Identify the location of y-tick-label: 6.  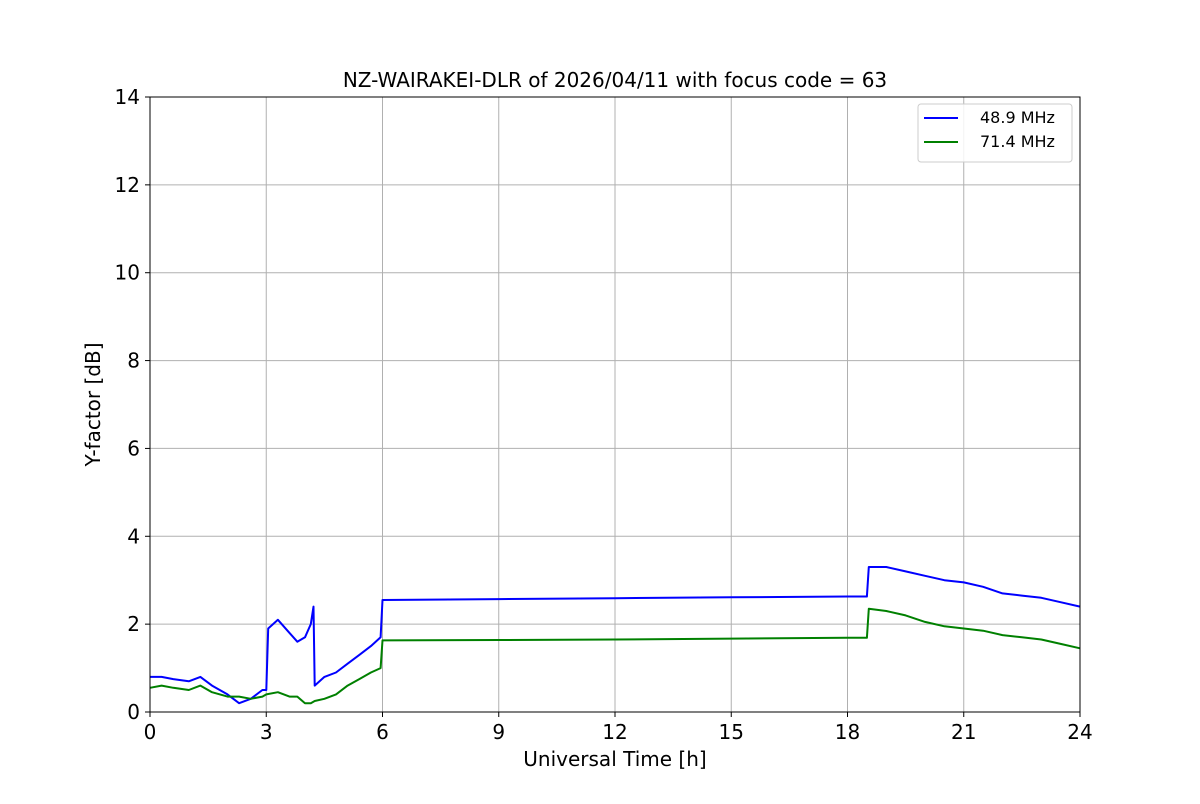
(133, 448).